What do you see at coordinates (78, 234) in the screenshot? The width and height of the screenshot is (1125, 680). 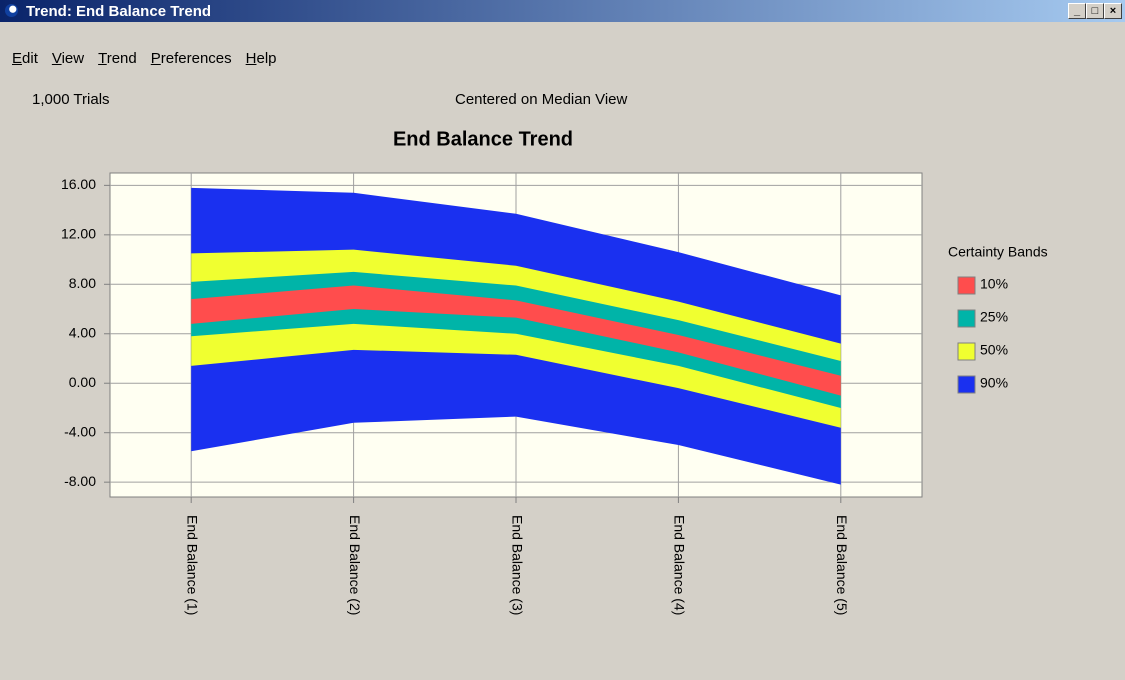 I see `y-tick-label: 12.00` at bounding box center [78, 234].